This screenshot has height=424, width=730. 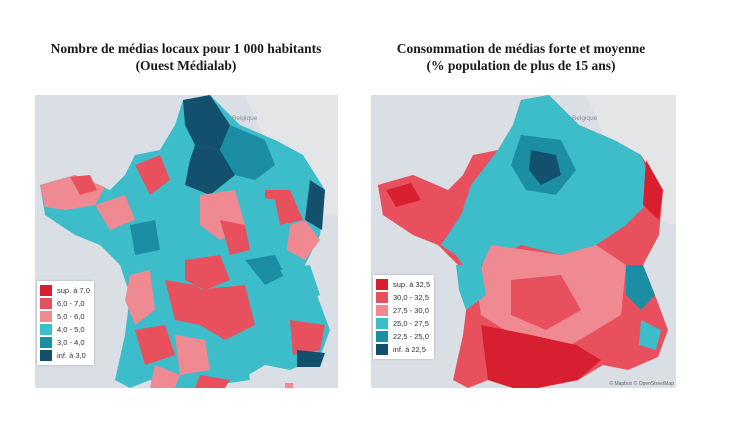 I want to click on legend-row: 3,0 - 4,0, so click(x=65, y=342).